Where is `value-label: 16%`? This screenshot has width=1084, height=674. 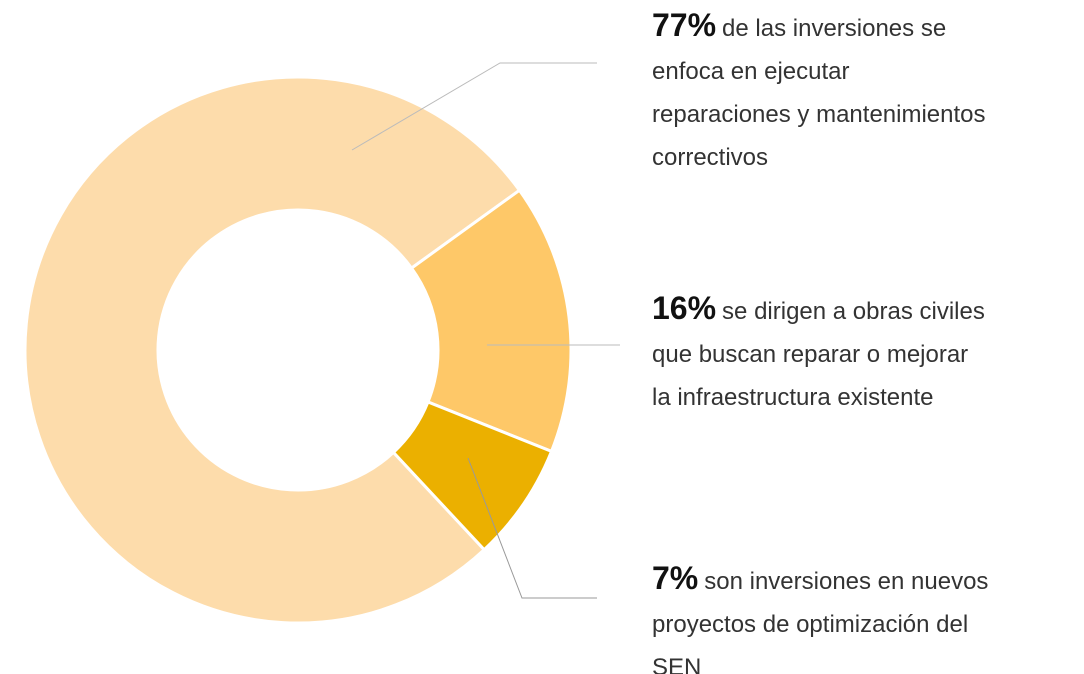 value-label: 16% is located at coordinates (684, 308).